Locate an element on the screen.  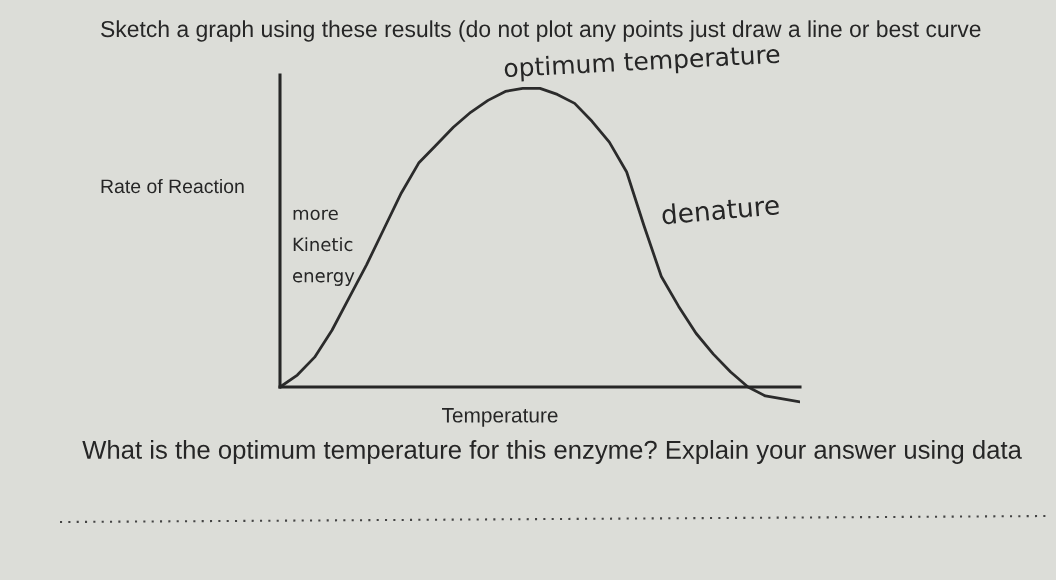
x-axis-title: Temperature is located at coordinates (500, 417).